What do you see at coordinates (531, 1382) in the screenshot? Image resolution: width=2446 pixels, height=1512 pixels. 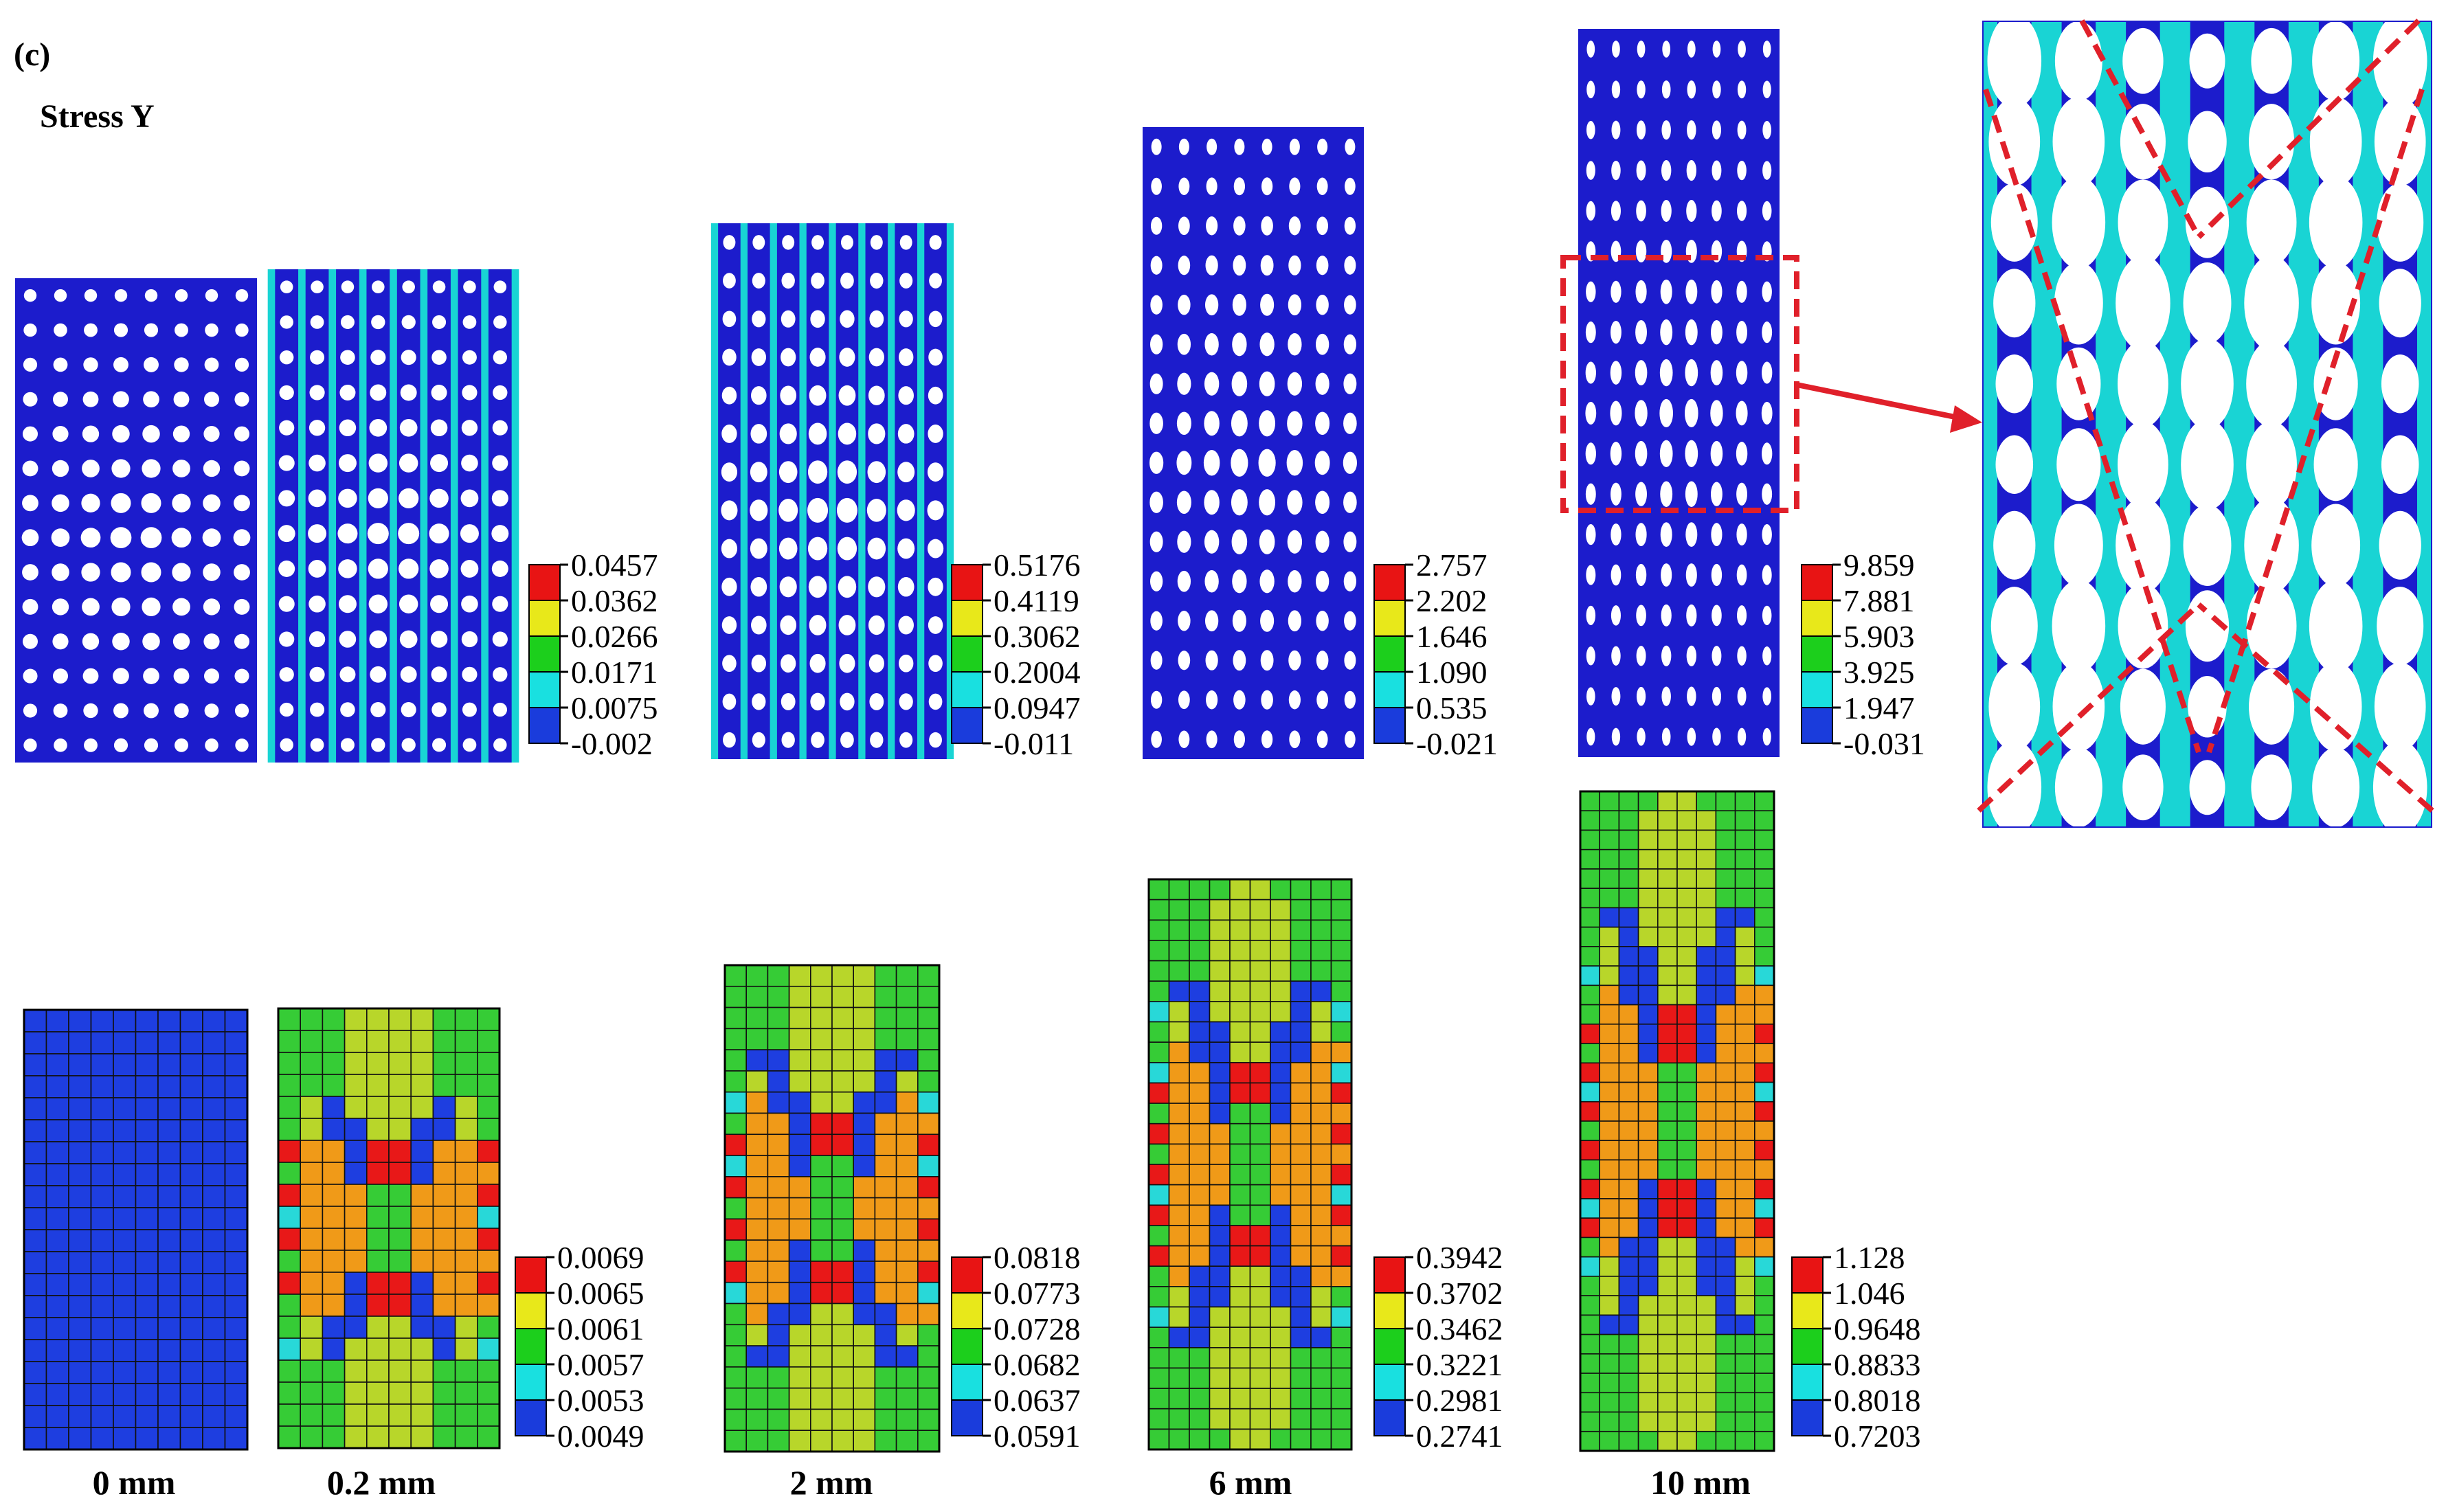 I see `legend-bottom-0-swatch` at bounding box center [531, 1382].